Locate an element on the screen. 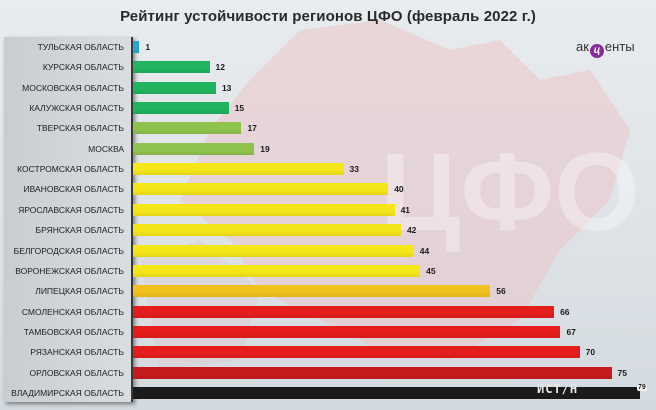 This screenshot has width=656, height=410. logo-mark-icon: ц is located at coordinates (596, 51).